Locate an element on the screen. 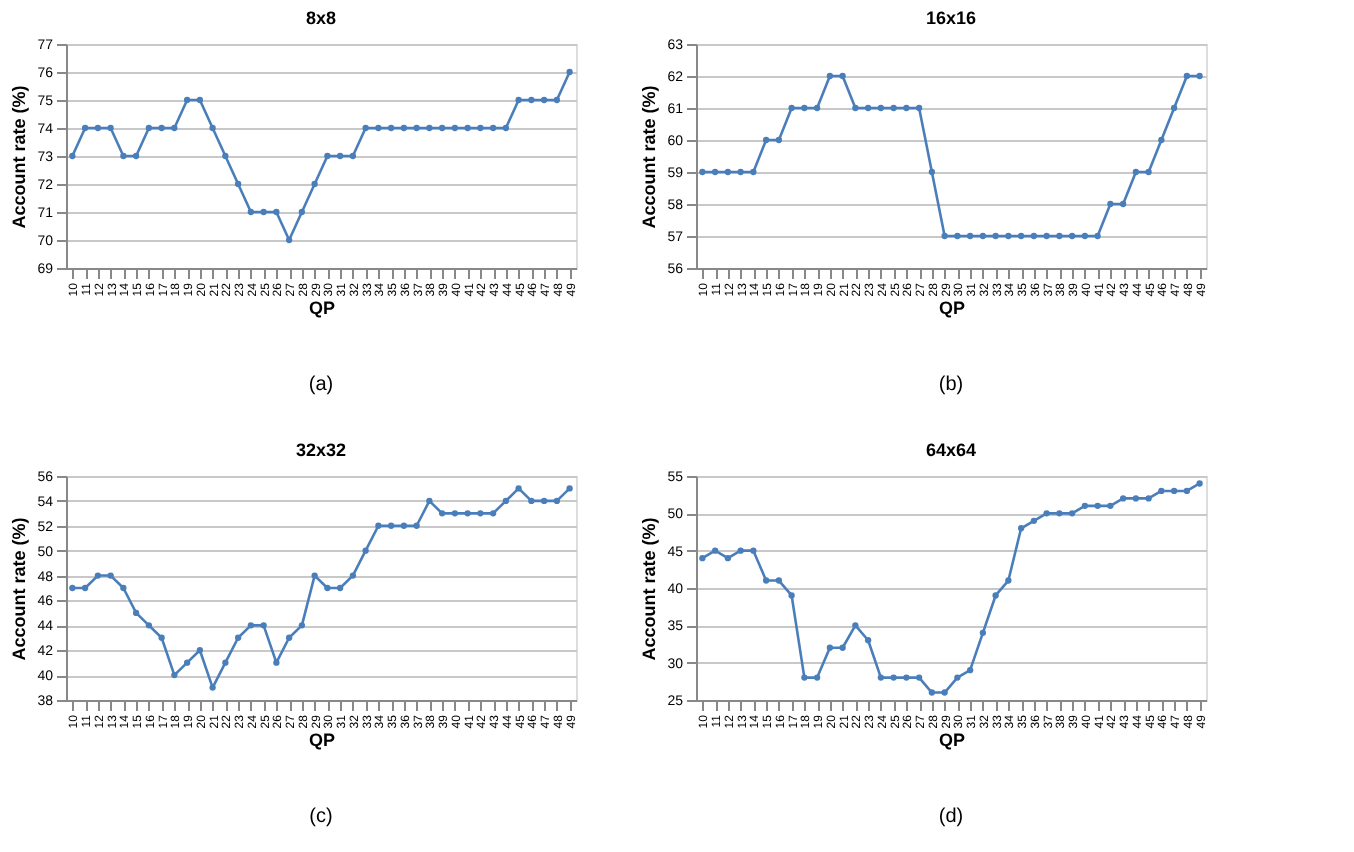 Image resolution: width=1354 pixels, height=852 pixels. chart-title: 32x32 is located at coordinates (321, 450).